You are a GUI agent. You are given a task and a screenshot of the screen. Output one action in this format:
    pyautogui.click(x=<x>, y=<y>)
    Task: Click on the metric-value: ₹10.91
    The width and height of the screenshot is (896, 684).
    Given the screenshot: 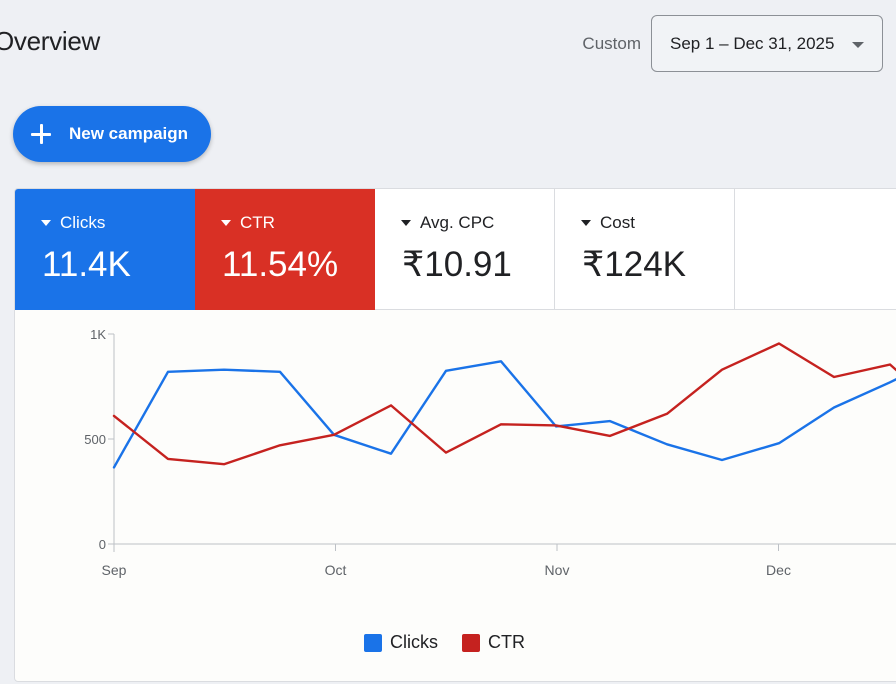 What is the action you would take?
    pyautogui.click(x=457, y=264)
    